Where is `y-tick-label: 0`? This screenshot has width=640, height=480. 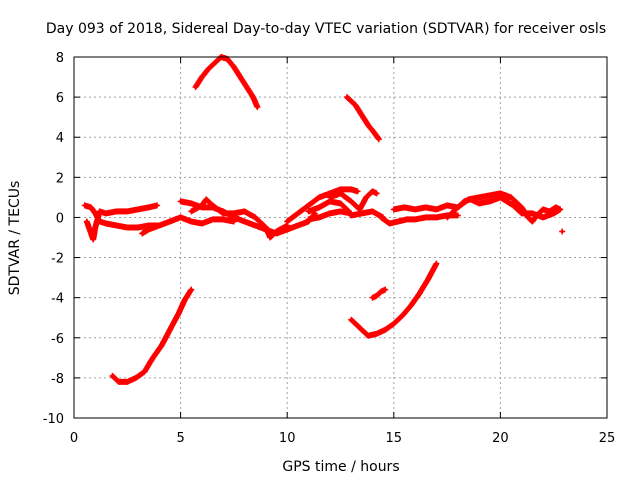 y-tick-label: 0 is located at coordinates (60, 218).